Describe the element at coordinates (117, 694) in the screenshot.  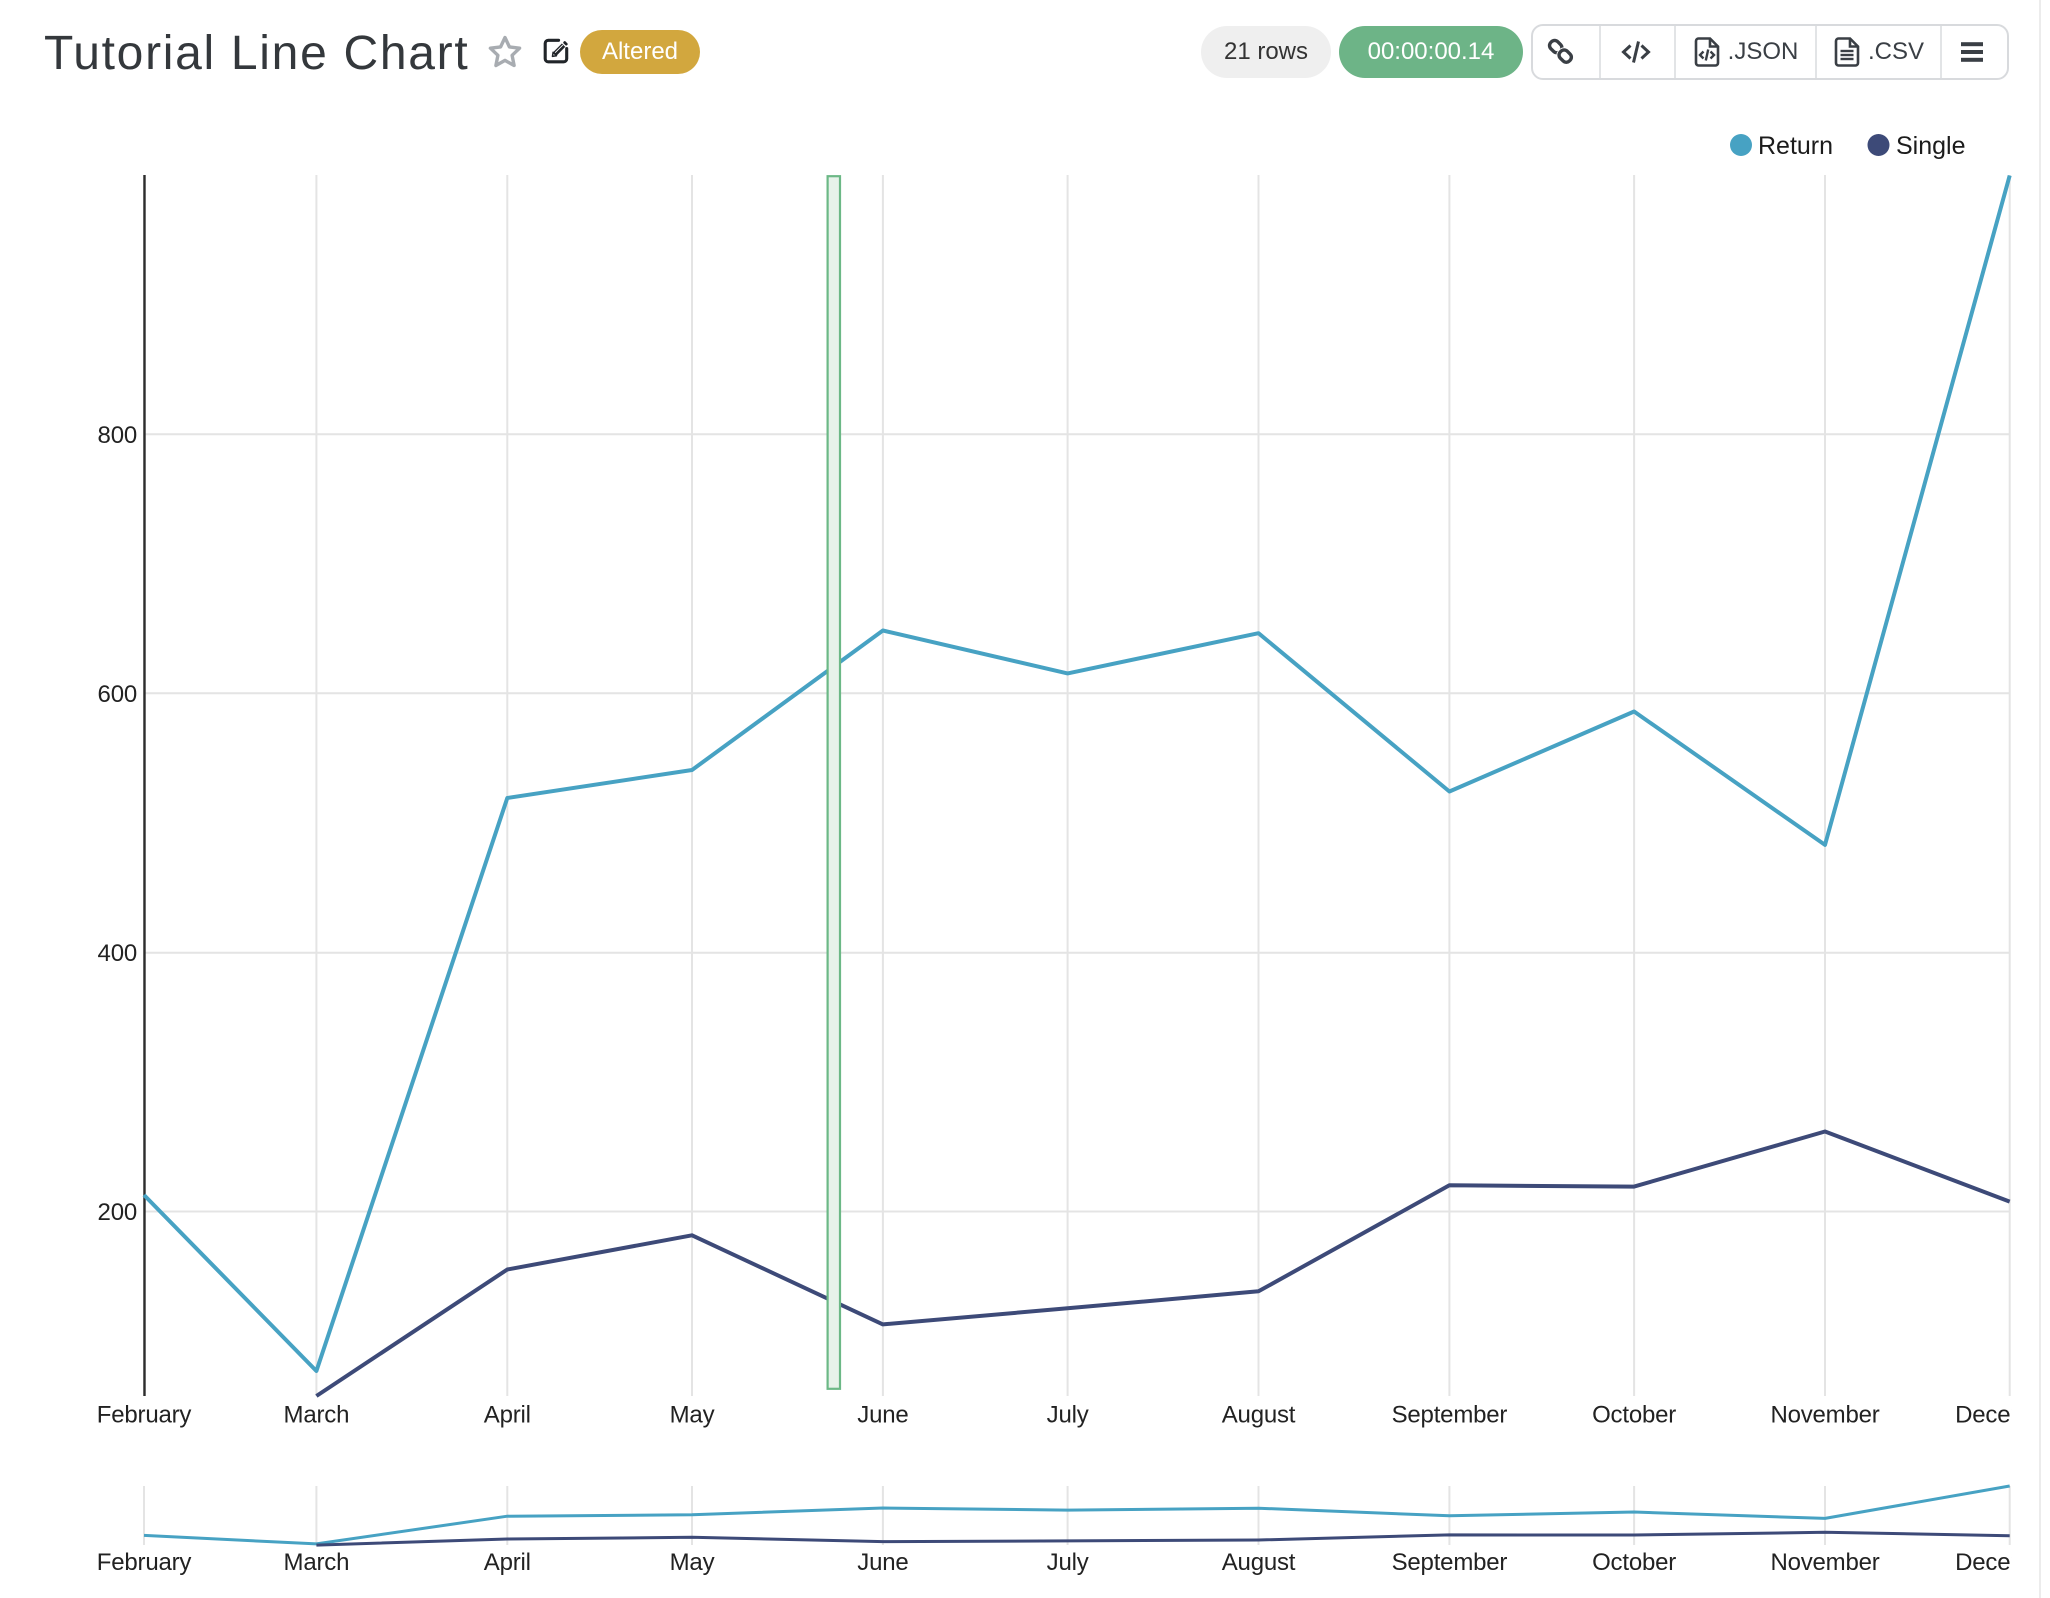
I see `svg-text: 600` at that location.